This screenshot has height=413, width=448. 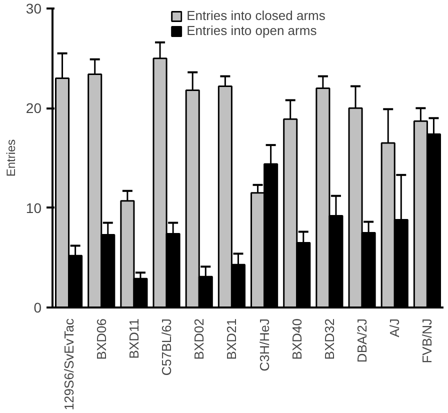 I want to click on x-tick-label: C3H/HeJ, so click(x=264, y=345).